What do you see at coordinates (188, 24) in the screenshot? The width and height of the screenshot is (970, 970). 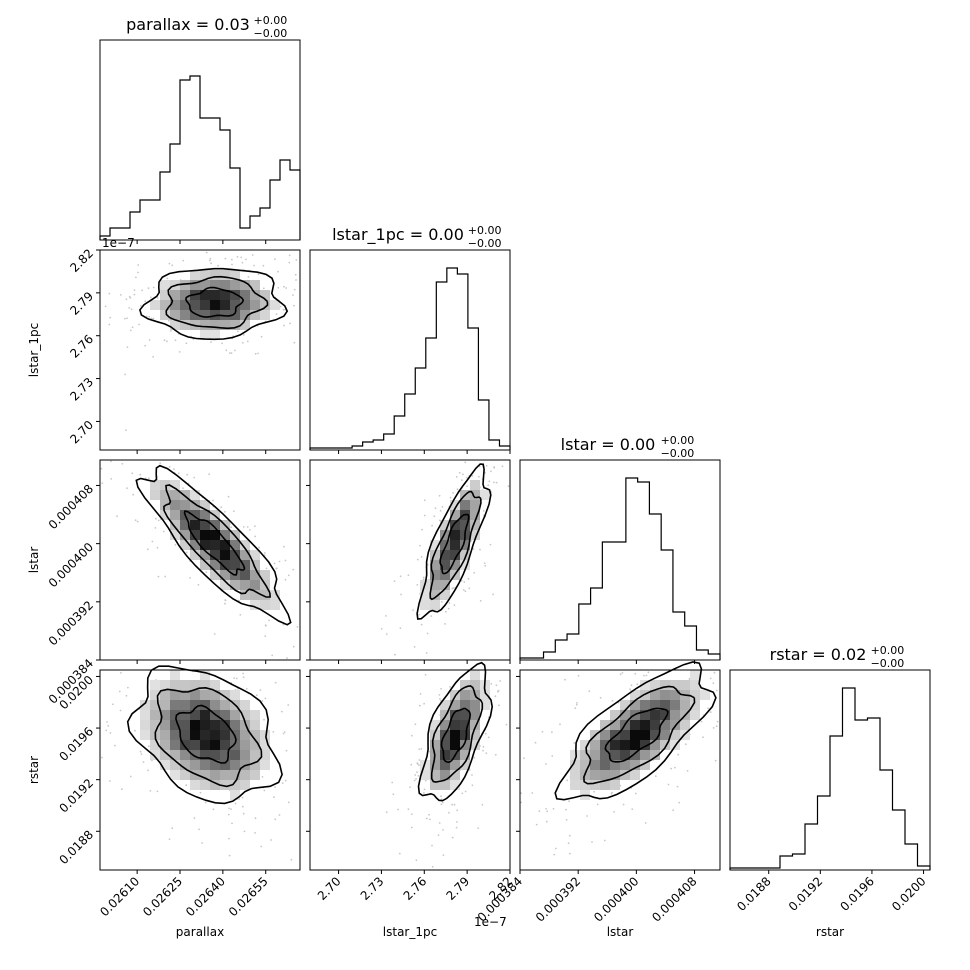 I see `title-text-parallax: parallax = 0.03` at bounding box center [188, 24].